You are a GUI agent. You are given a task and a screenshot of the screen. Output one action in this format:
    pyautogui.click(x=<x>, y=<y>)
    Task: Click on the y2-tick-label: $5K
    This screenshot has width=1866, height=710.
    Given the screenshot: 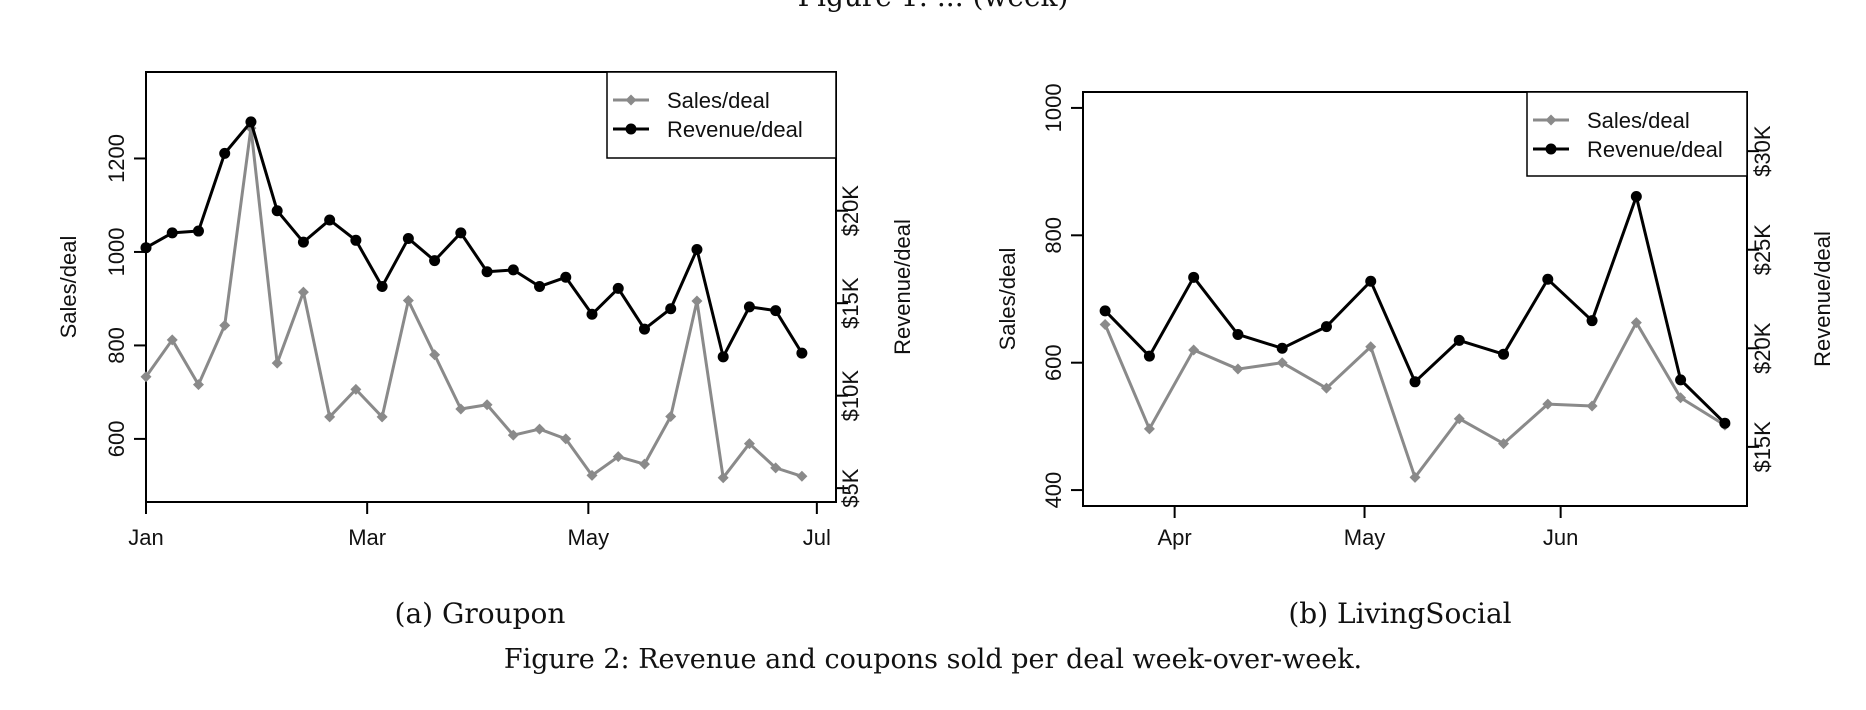 What is the action you would take?
    pyautogui.click(x=850, y=487)
    